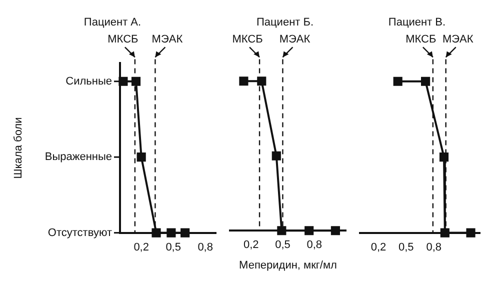 The width and height of the screenshot is (495, 286). What do you see at coordinates (288, 265) in the screenshot?
I see `x-axis-title: Меперидин, мкг/мл` at bounding box center [288, 265].